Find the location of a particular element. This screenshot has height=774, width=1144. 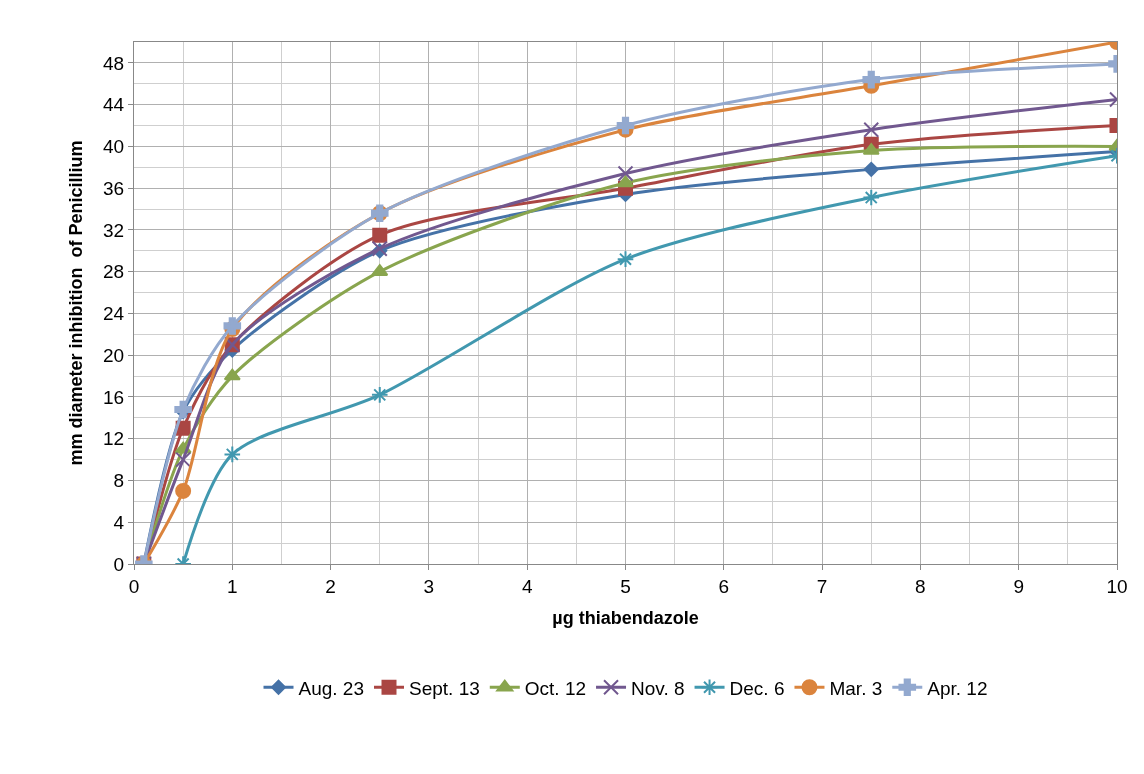

y-tick-label: 36 is located at coordinates (114, 188).